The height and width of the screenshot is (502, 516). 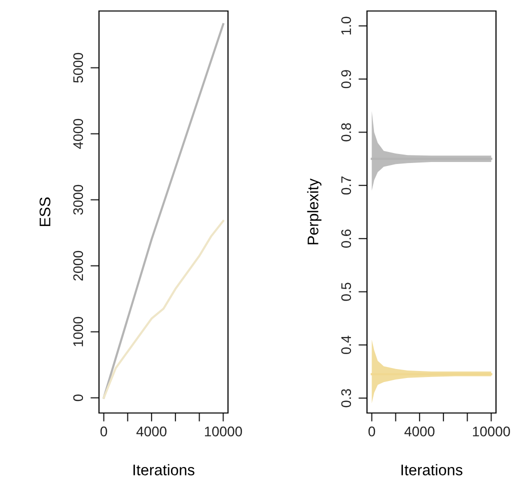 I want to click on y-tick-label: 0.6, so click(x=346, y=239).